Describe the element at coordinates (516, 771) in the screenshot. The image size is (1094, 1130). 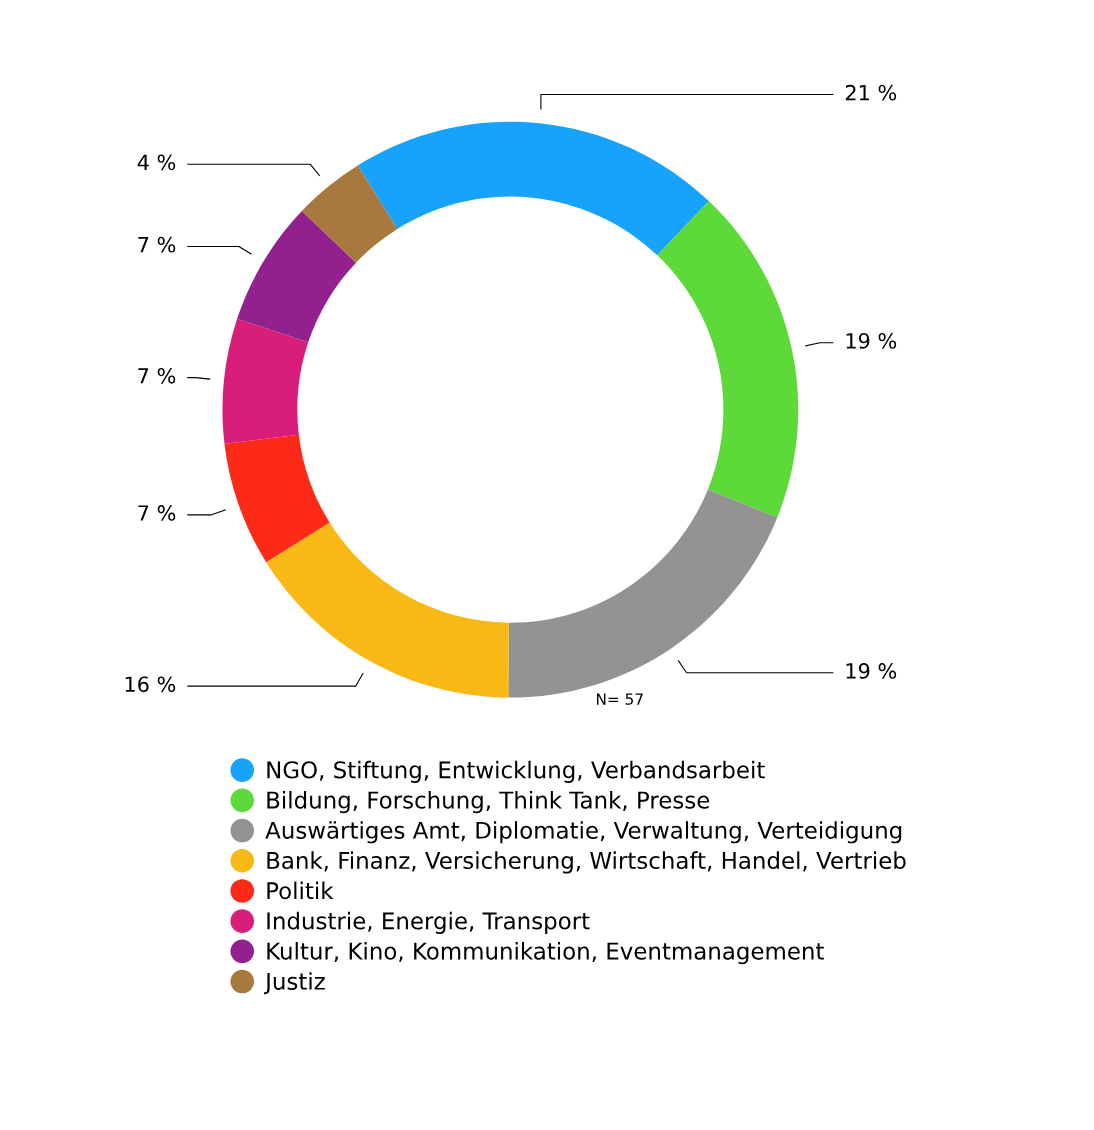
I see `legend-label: NGO, Stiftung, Entwicklung, Verbandsarbeit` at that location.